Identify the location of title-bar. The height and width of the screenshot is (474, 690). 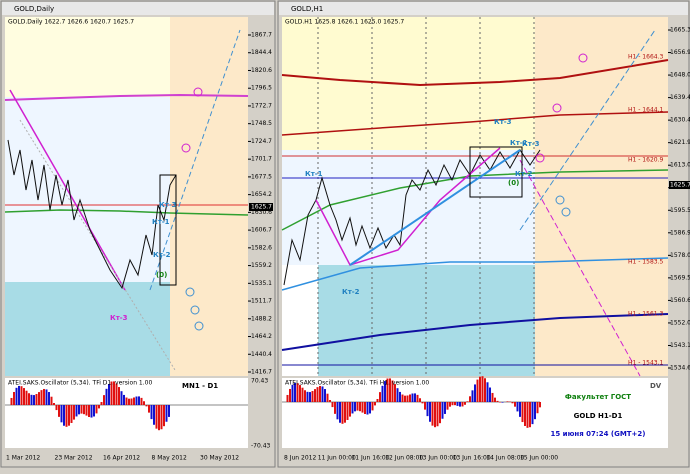
(483, 8).